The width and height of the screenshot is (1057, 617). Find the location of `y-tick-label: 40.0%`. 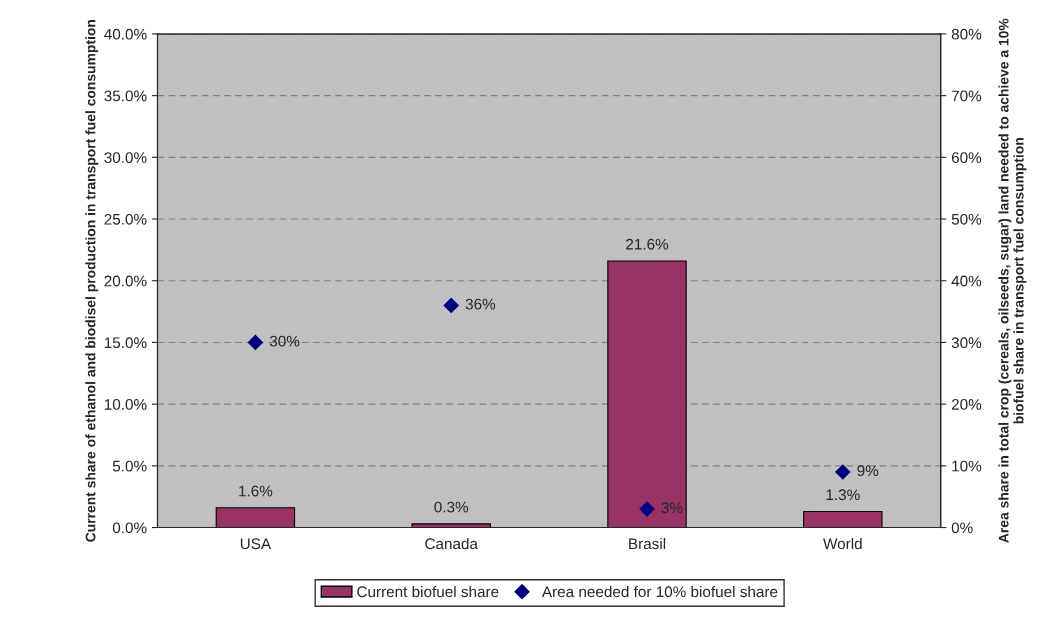

y-tick-label: 40.0% is located at coordinates (125, 34).